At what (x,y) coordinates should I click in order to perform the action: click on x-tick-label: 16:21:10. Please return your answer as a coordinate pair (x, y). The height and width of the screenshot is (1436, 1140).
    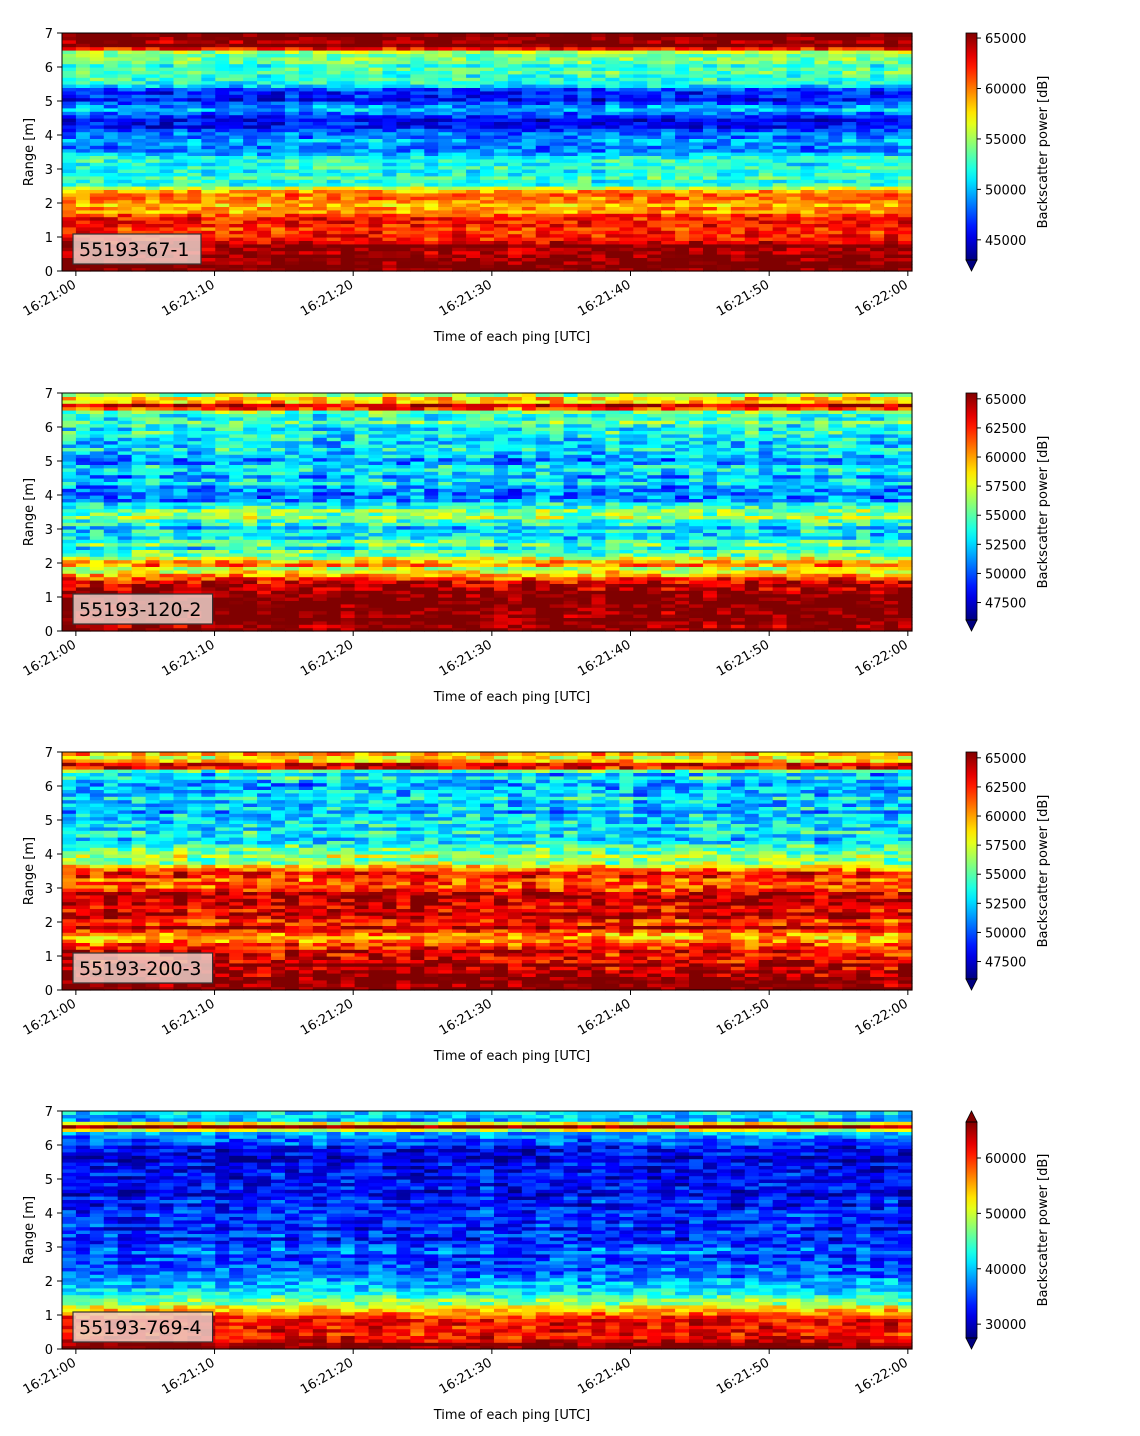
    Looking at the image, I should click on (188, 658).